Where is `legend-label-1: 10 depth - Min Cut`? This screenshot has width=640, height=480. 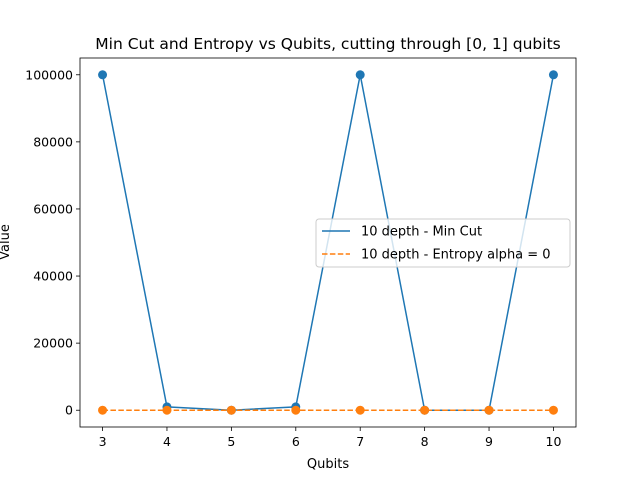
legend-label-1: 10 depth - Min Cut is located at coordinates (421, 232).